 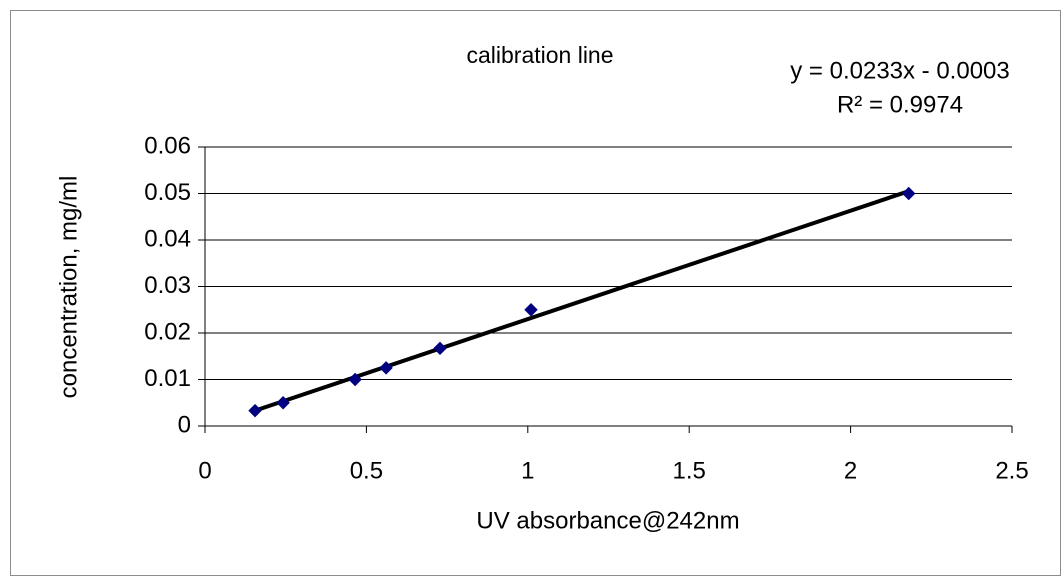 I want to click on y-tick-label: 0.04, so click(x=167, y=238).